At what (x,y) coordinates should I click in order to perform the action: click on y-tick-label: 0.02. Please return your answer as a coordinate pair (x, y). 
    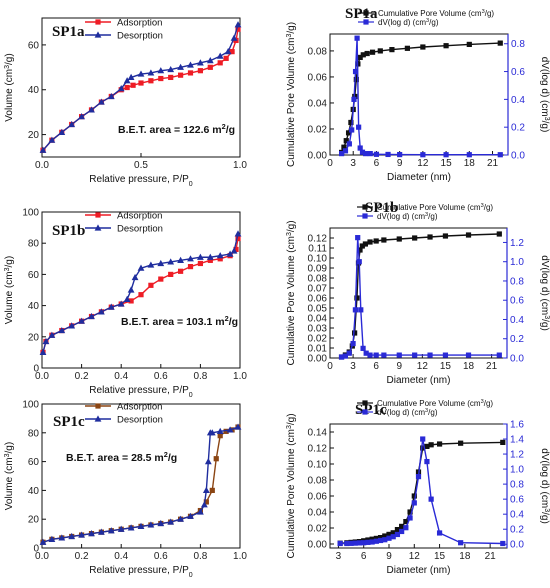
    Looking at the image, I should click on (318, 339).